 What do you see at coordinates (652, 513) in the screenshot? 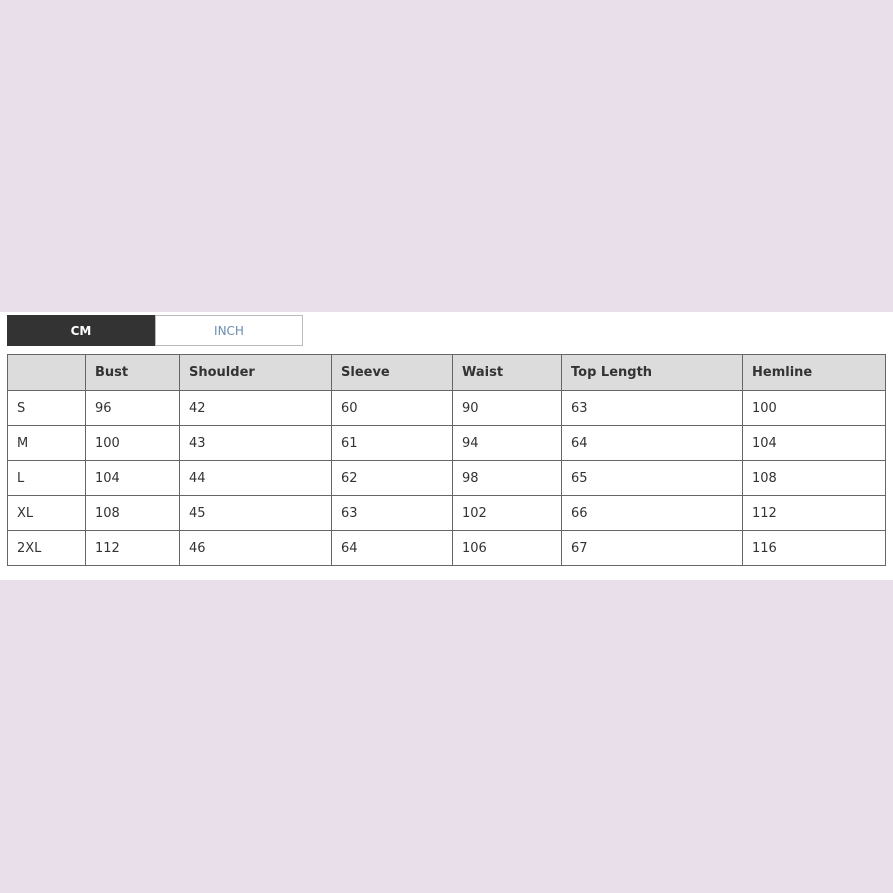
I see `measurement-cell: 66` at bounding box center [652, 513].